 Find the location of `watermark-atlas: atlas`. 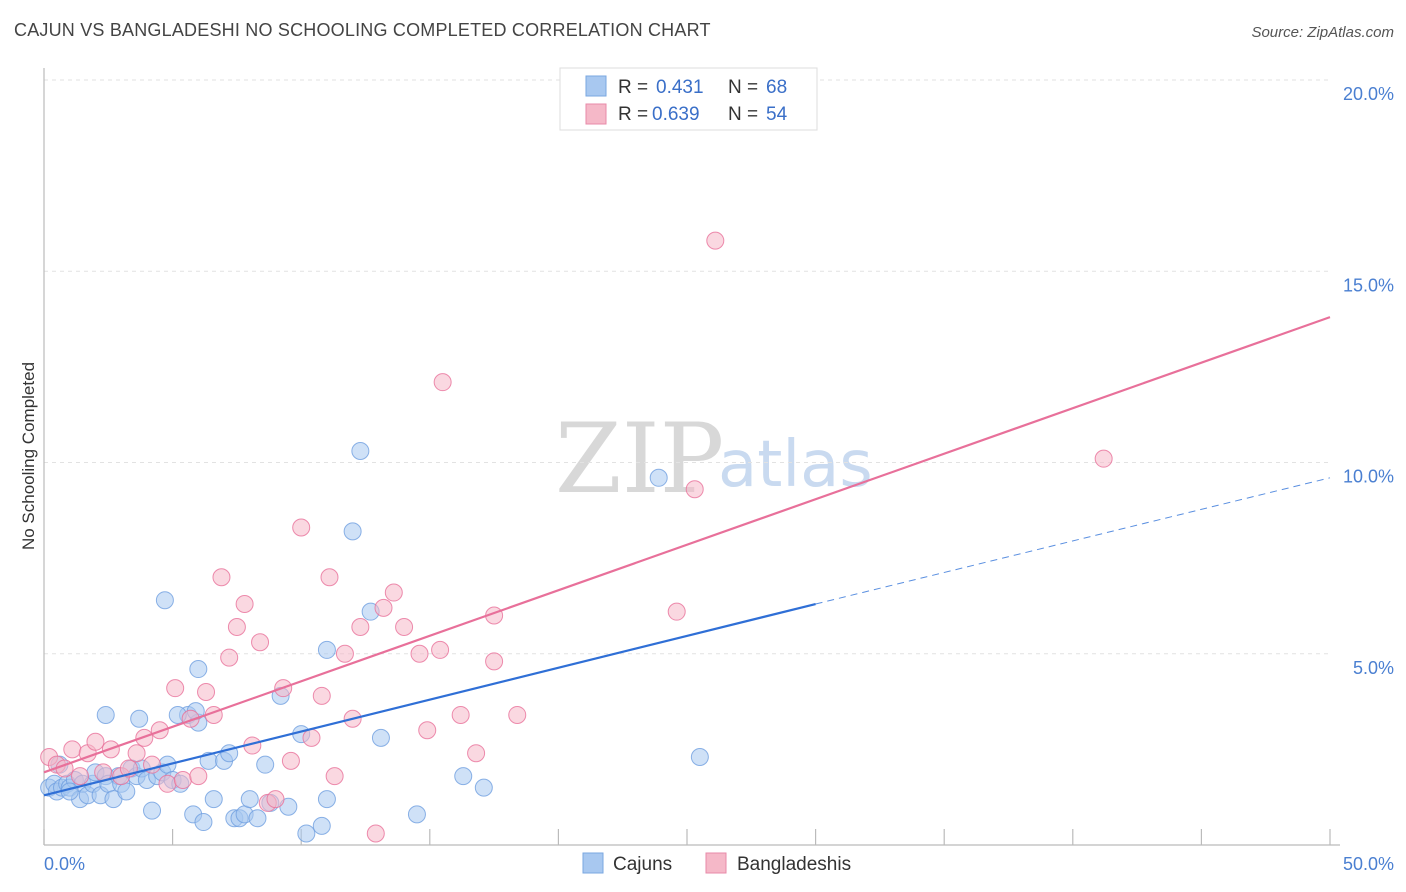

watermark-atlas: atlas is located at coordinates (795, 465).